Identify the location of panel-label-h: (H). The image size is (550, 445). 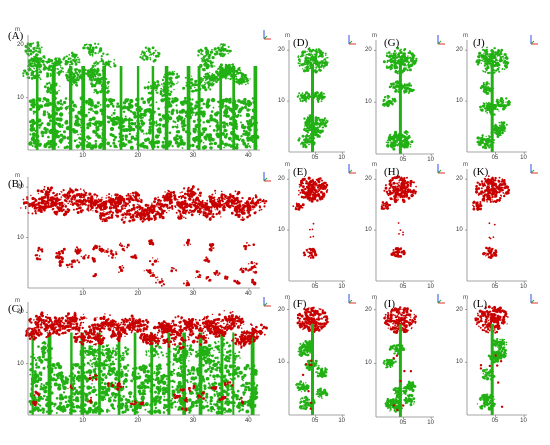
(392, 172).